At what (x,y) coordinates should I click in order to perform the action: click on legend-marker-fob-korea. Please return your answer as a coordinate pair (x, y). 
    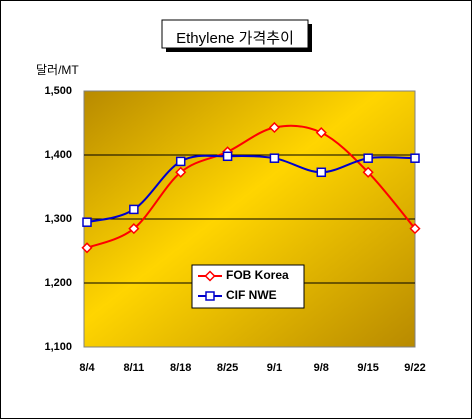
    Looking at the image, I should click on (210, 276).